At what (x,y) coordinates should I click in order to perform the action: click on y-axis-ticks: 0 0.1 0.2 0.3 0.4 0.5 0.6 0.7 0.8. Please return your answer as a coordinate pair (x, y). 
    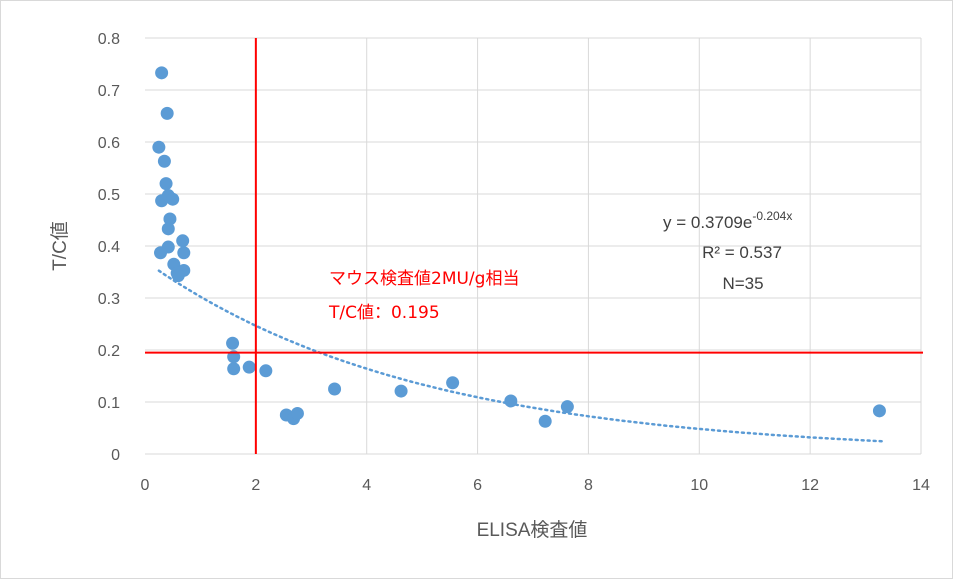
    Looking at the image, I should click on (109, 247).